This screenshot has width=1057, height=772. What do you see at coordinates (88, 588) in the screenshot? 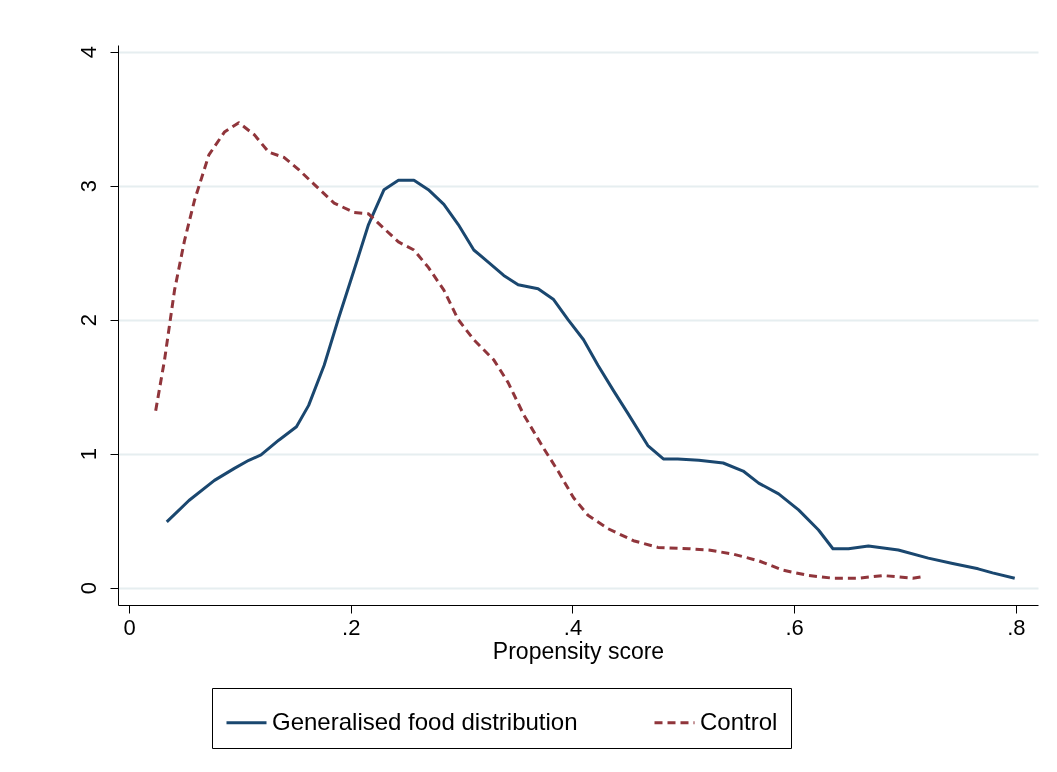
I see `y-tick-label: 0` at bounding box center [88, 588].